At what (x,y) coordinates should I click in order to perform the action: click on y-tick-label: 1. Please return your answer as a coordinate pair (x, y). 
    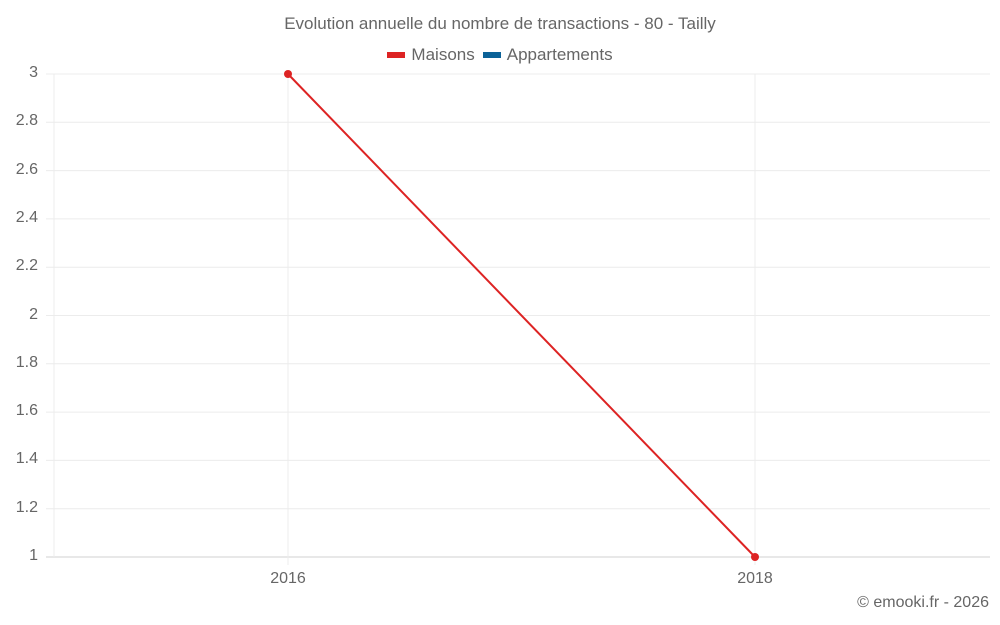
    Looking at the image, I should click on (33, 555).